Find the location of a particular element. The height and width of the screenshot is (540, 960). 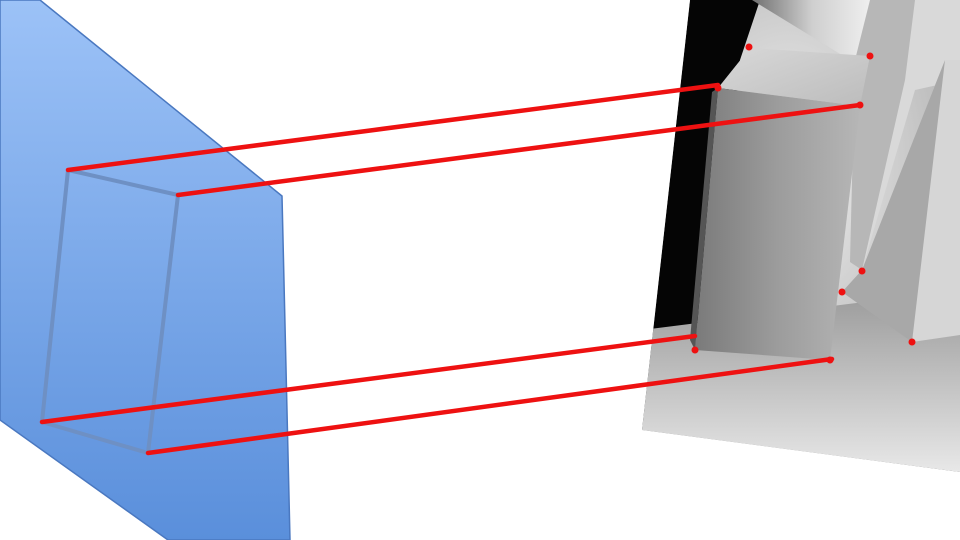

photo-box-top is located at coordinates (794, 77).